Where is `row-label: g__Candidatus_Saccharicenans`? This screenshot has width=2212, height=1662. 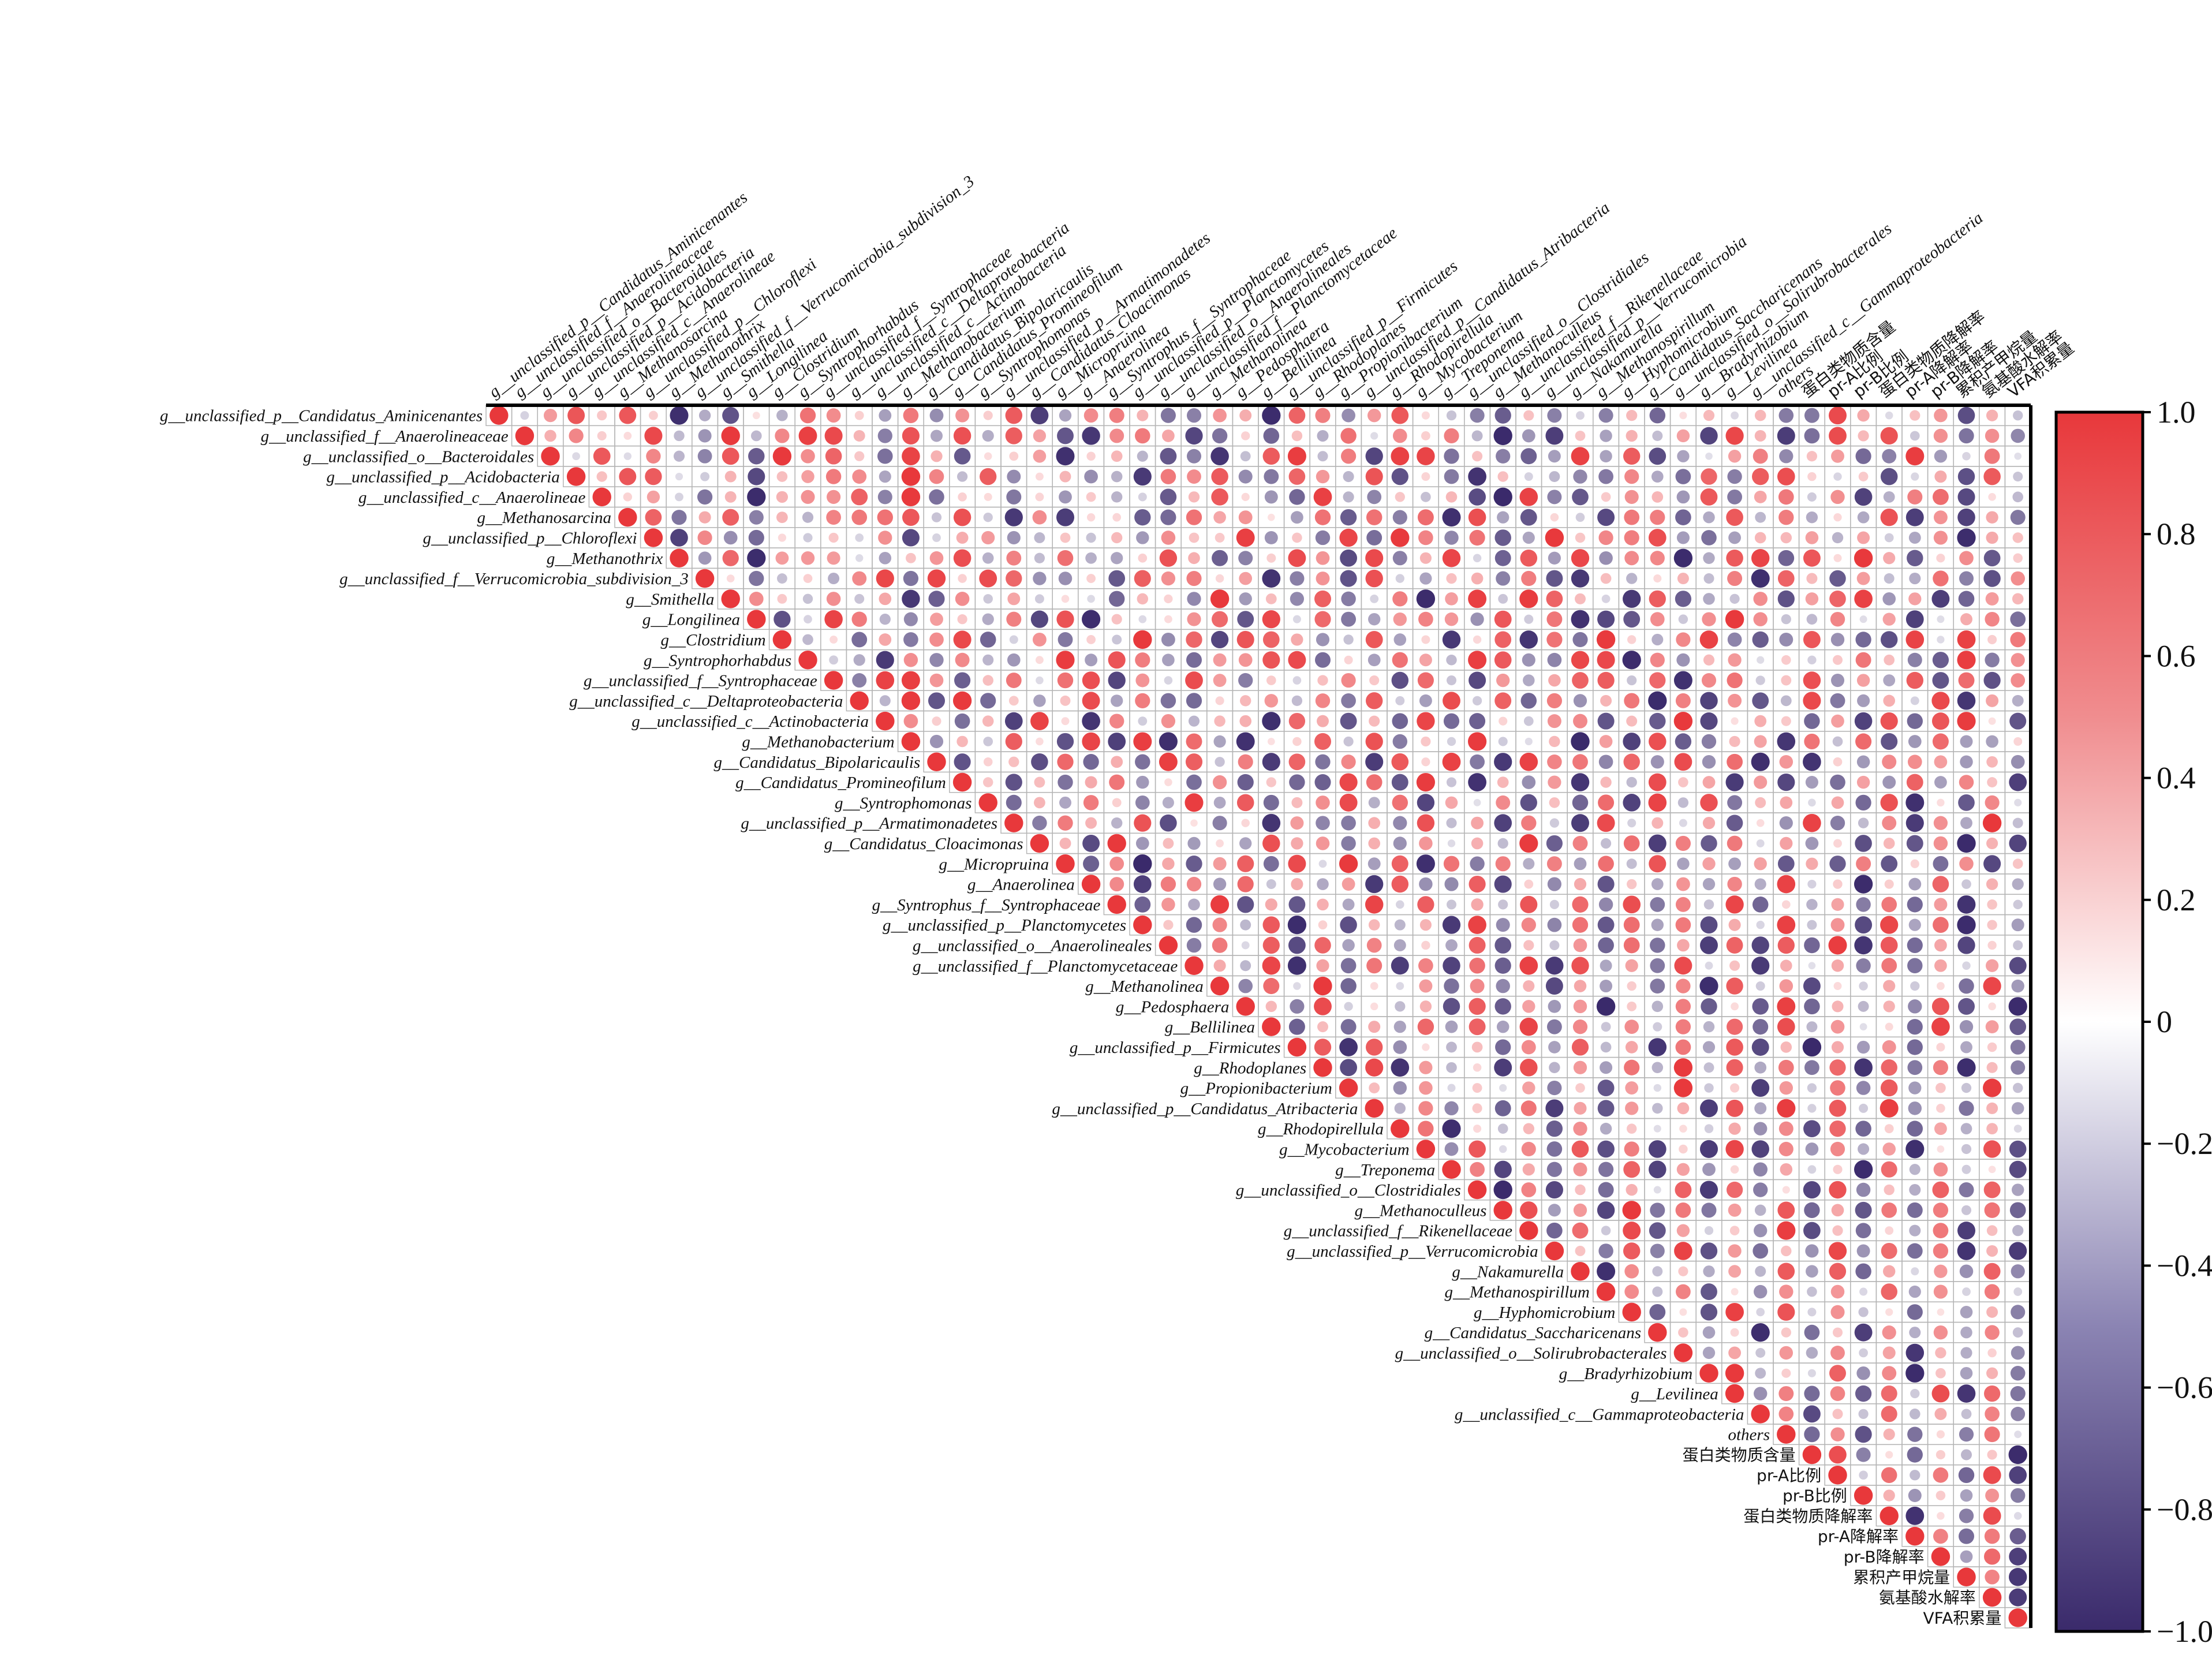 row-label: g__Candidatus_Saccharicenans is located at coordinates (1533, 1333).